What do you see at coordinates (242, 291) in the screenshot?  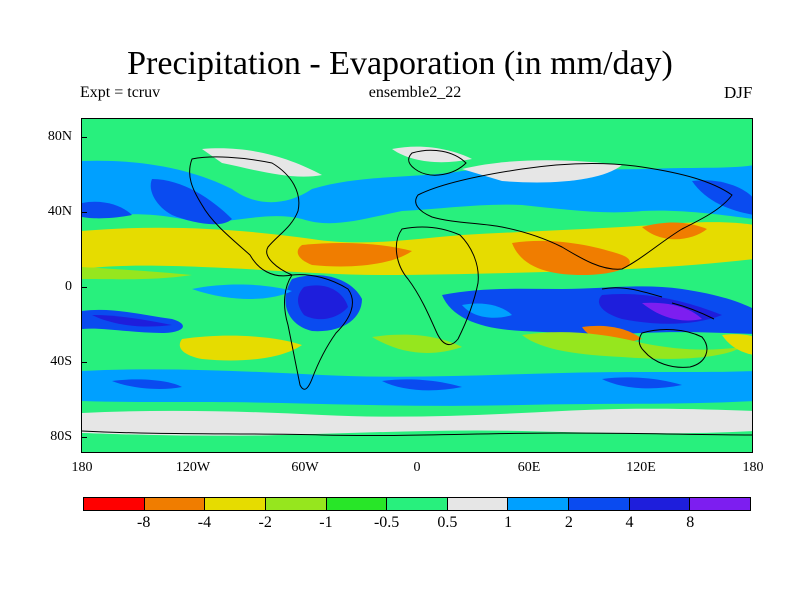 I see `east-pacific-itcz` at bounding box center [242, 291].